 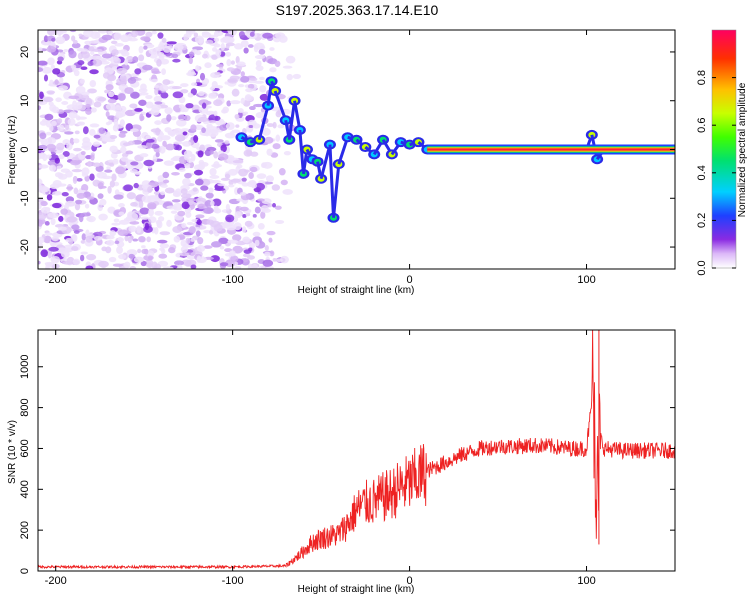 What do you see at coordinates (25, 367) in the screenshot?
I see `y-tick-label: 1000` at bounding box center [25, 367].